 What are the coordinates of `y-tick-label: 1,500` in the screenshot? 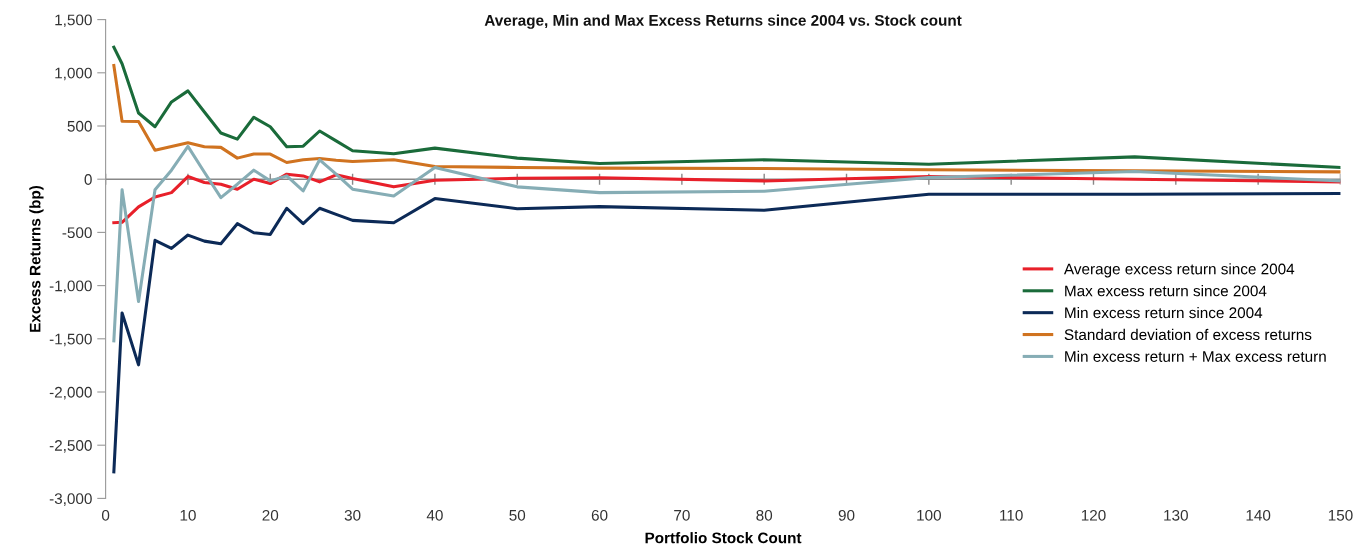 It's located at (73, 21).